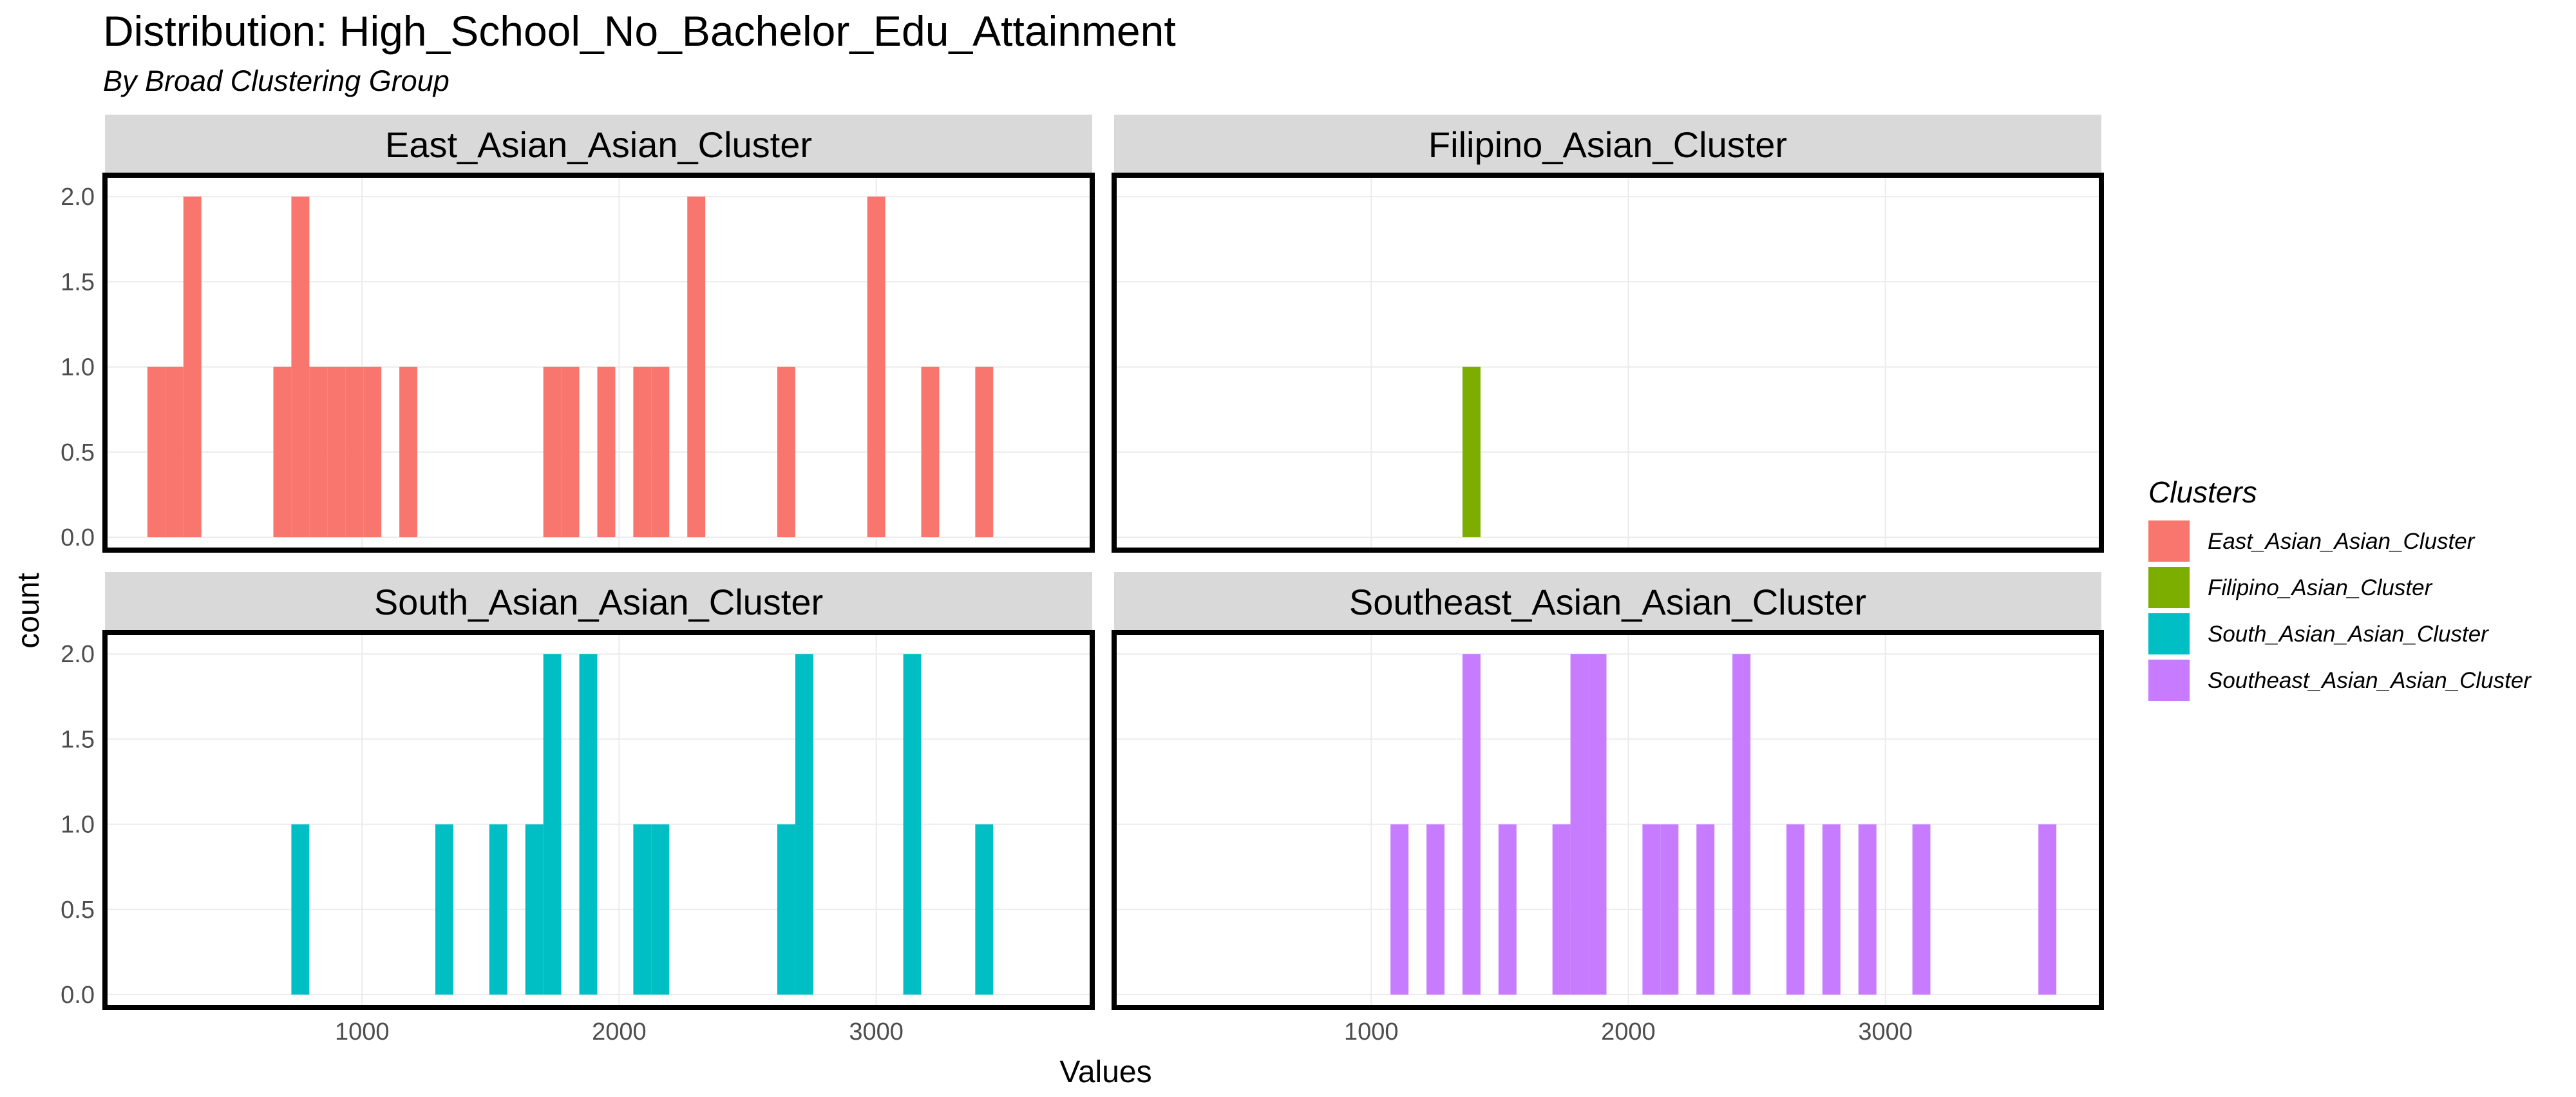 Image resolution: width=2576 pixels, height=1097 pixels. What do you see at coordinates (2320, 587) in the screenshot?
I see `legend-label: Filipino_Asian_Cluster` at bounding box center [2320, 587].